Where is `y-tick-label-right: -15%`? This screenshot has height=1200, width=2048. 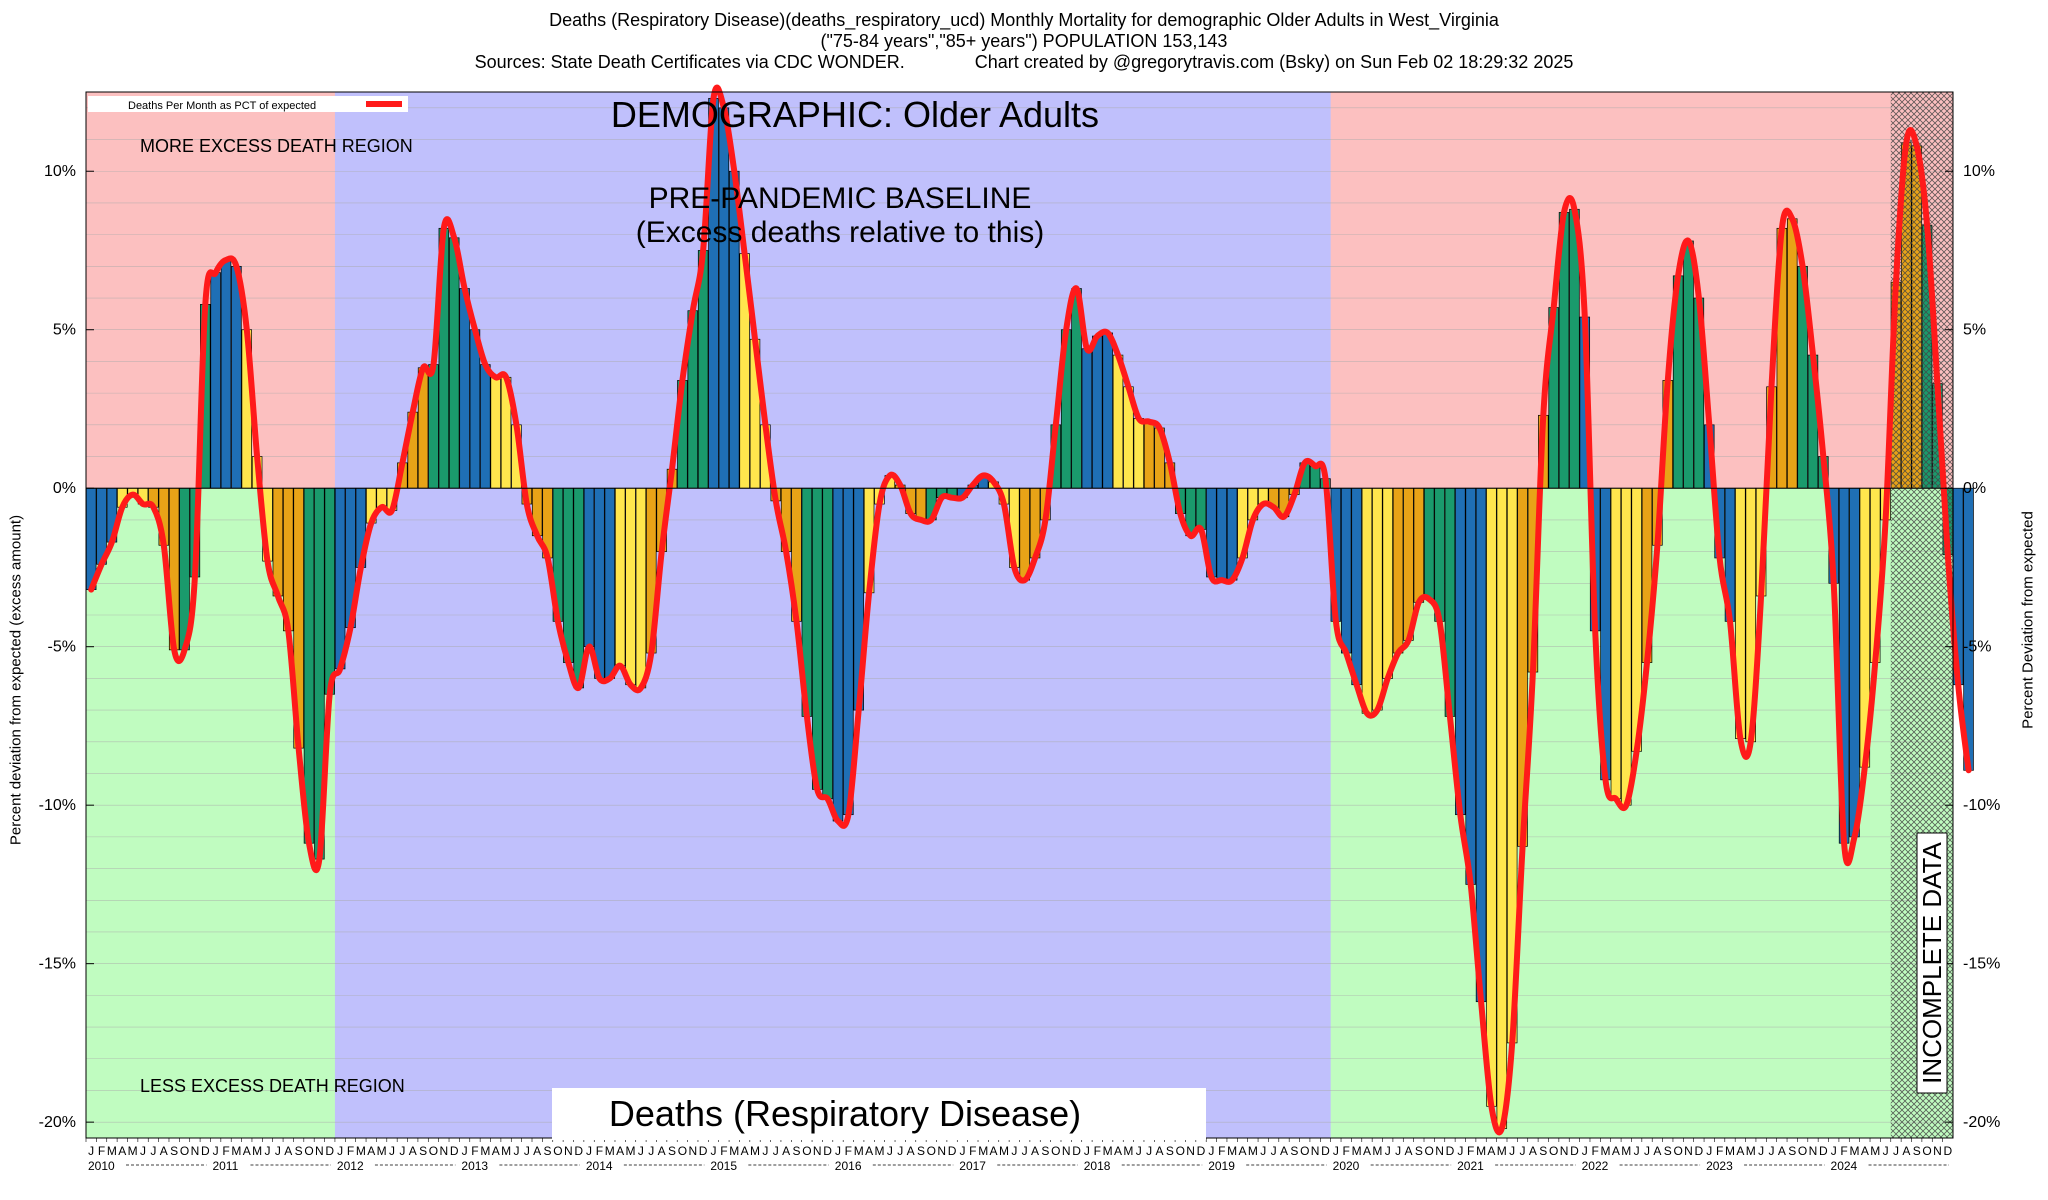 y-tick-label-right: -15% is located at coordinates (1981, 964).